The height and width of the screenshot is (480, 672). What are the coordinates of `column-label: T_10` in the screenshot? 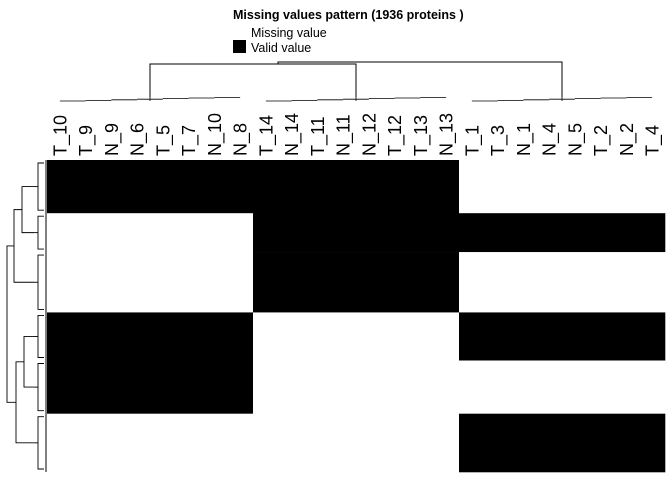 It's located at (60, 135).